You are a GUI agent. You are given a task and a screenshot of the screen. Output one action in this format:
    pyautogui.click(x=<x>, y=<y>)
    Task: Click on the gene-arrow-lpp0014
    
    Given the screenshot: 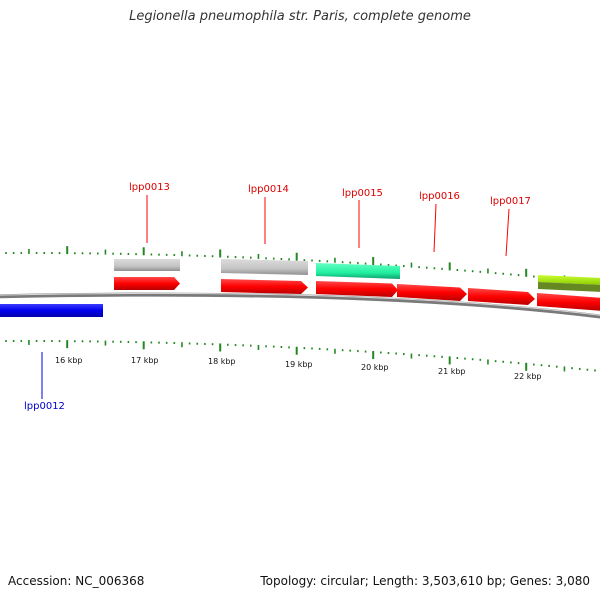 What is the action you would take?
    pyautogui.click(x=264, y=286)
    